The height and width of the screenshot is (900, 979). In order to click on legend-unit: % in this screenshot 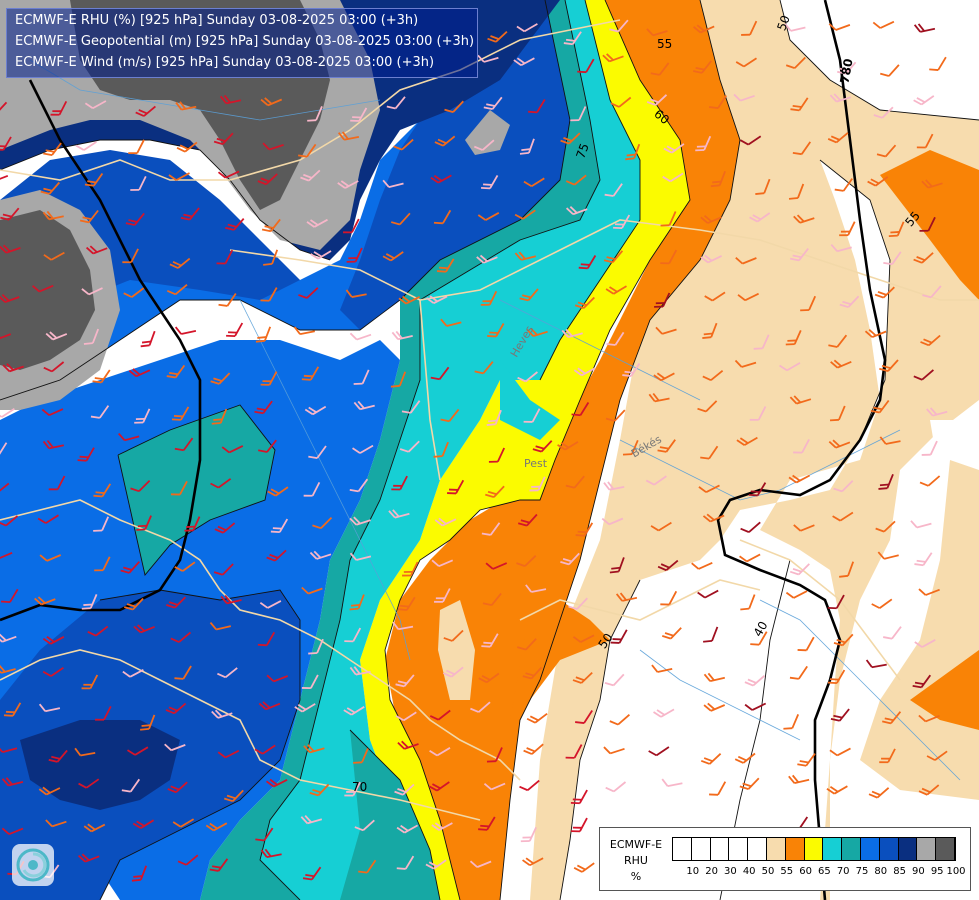, I will do `click(636, 876)`.